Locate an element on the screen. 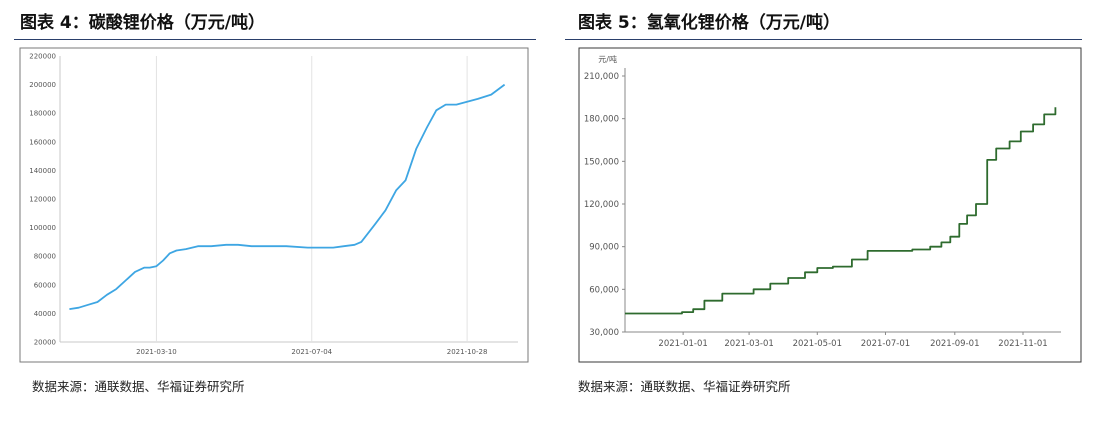 The width and height of the screenshot is (1097, 421). chart4-y-tick-label: 120000 is located at coordinates (42, 200).